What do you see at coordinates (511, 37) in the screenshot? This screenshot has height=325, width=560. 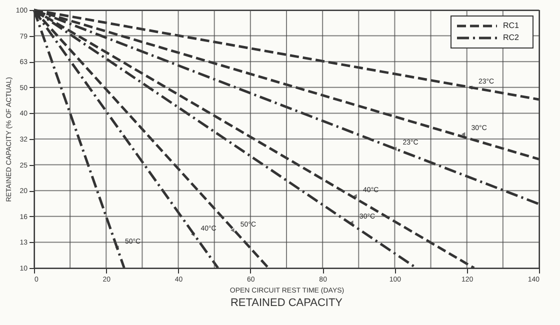 I see `legend-label: RC2` at bounding box center [511, 37].